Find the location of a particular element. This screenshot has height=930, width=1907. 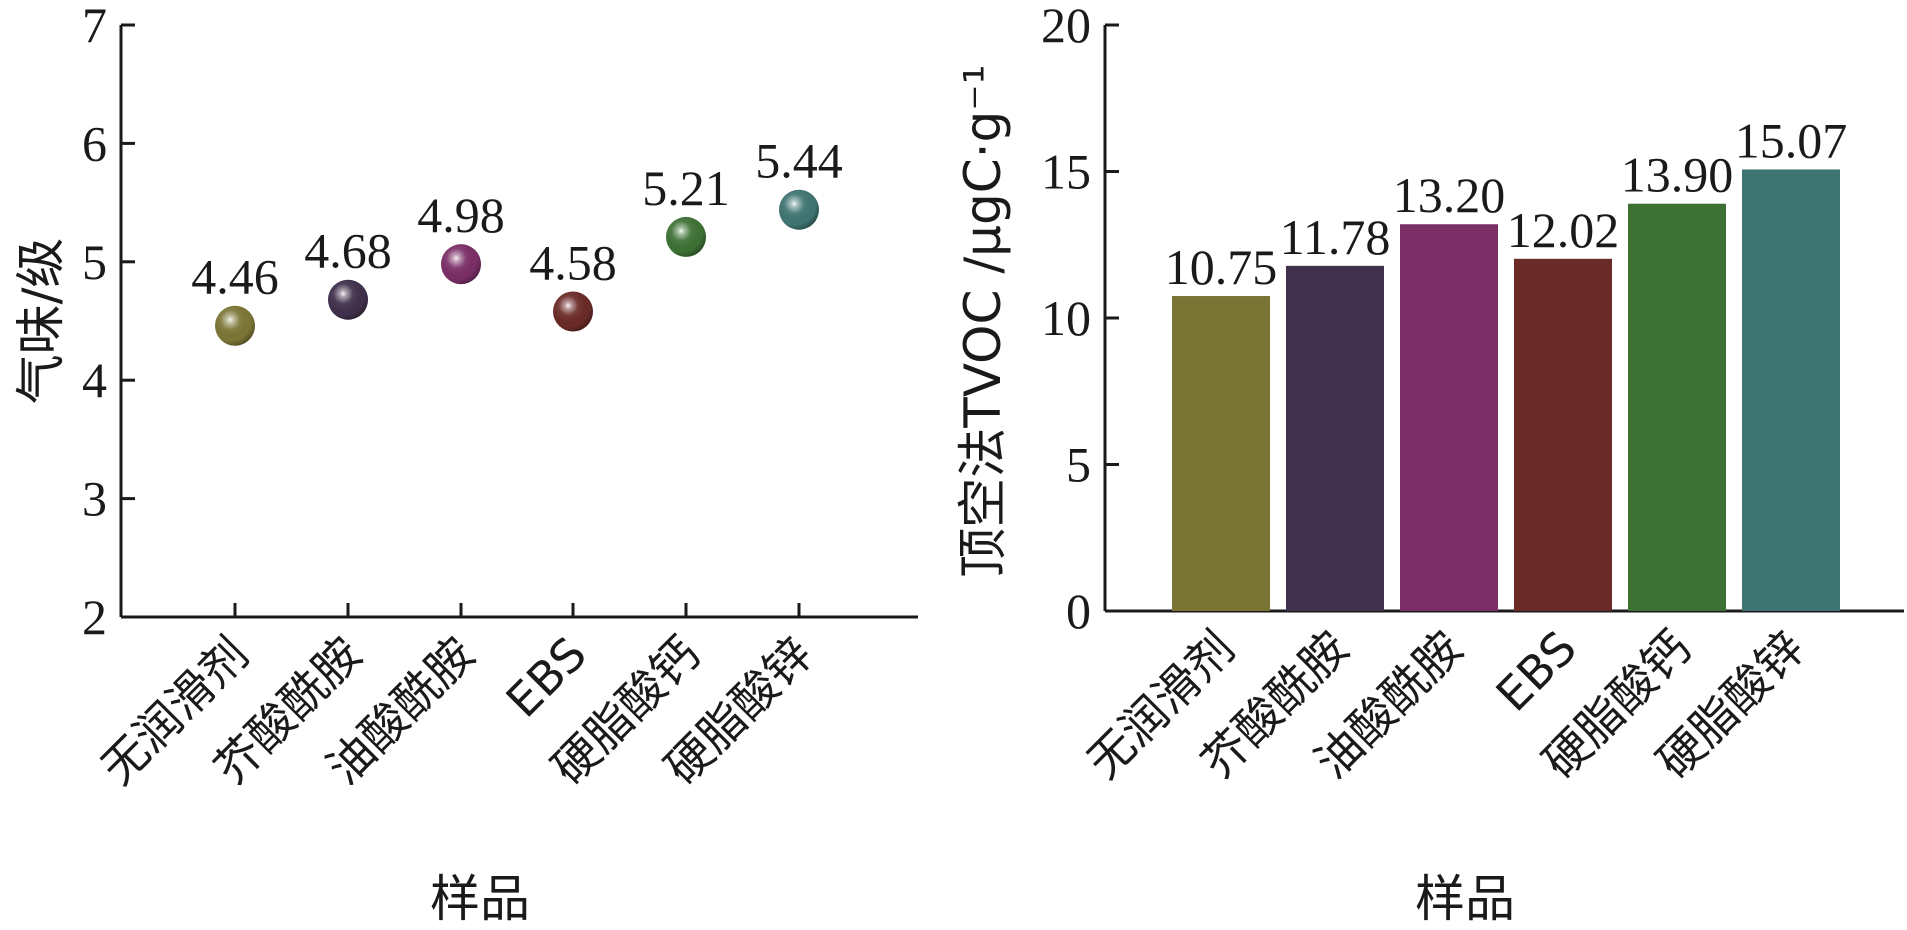

y-axis-title: 顶空法TVOC /μgC·g⁻¹ is located at coordinates (983, 320).